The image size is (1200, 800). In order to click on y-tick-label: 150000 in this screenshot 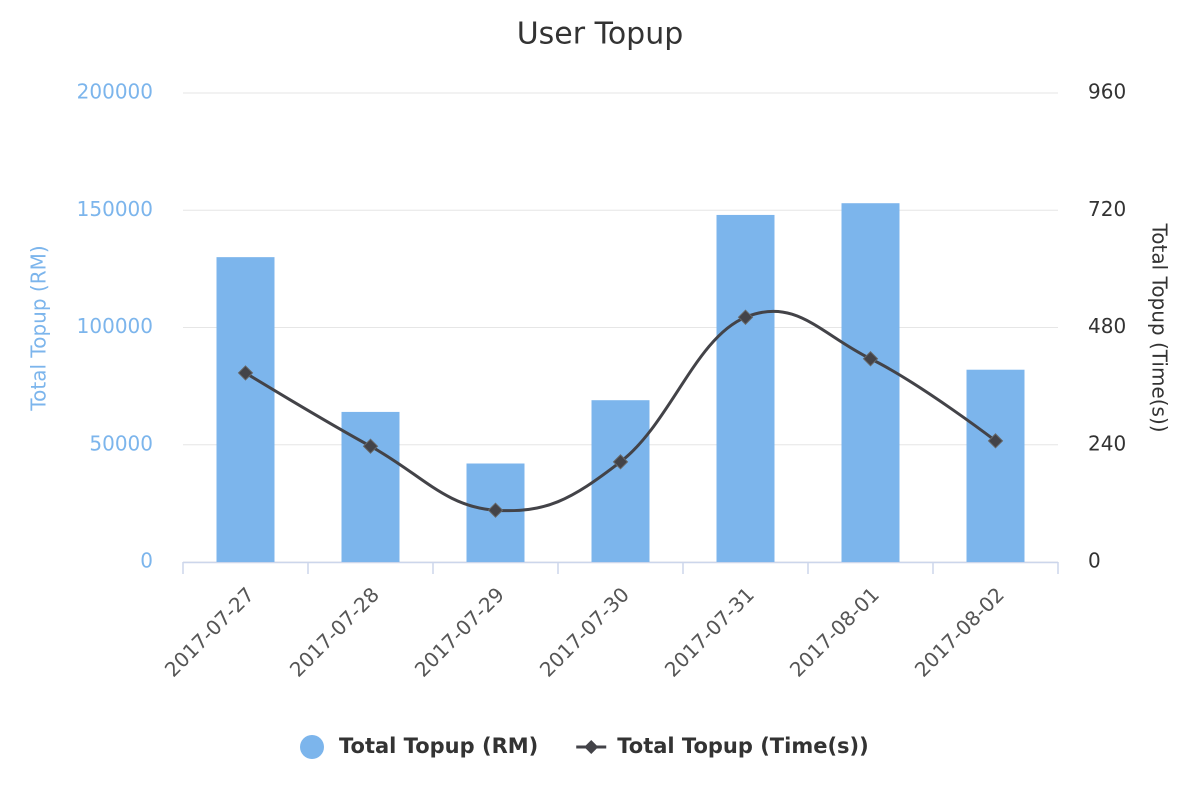, I will do `click(115, 209)`.